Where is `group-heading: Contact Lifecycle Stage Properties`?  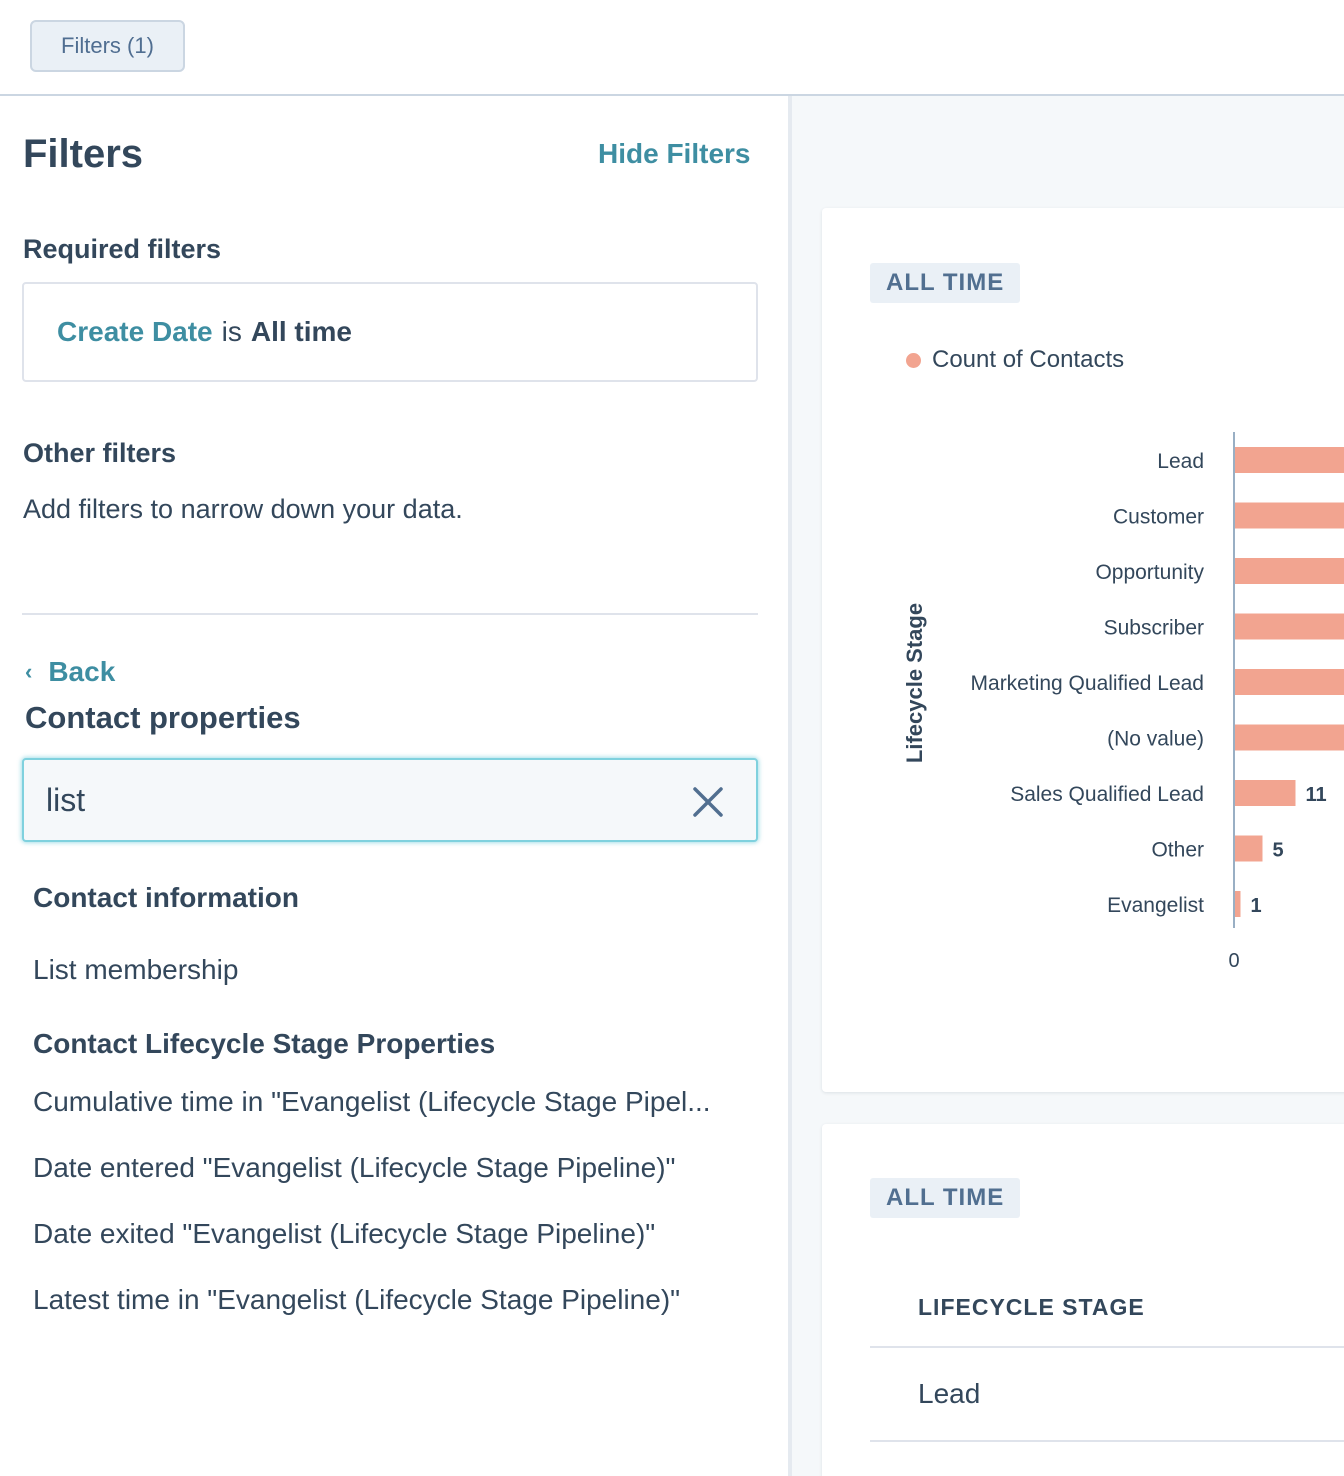
group-heading: Contact Lifecycle Stage Properties is located at coordinates (264, 1043).